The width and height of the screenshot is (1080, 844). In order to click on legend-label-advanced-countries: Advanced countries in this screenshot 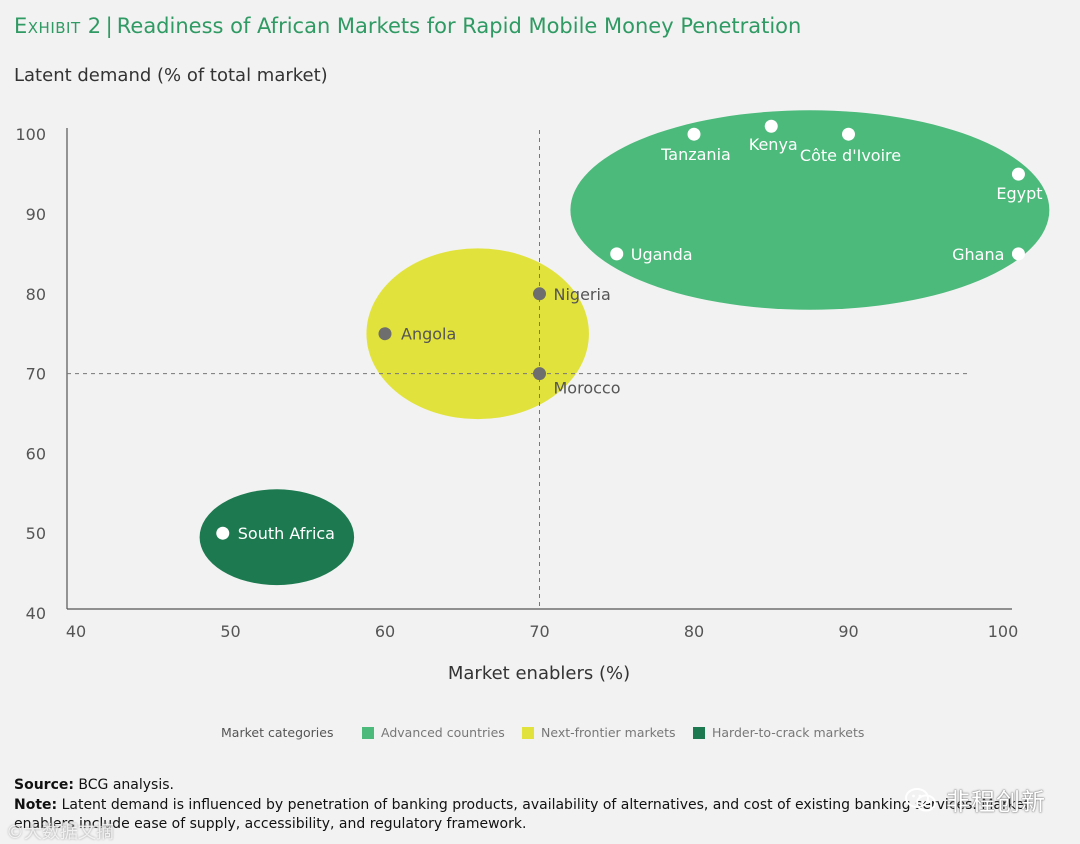, I will do `click(443, 732)`.